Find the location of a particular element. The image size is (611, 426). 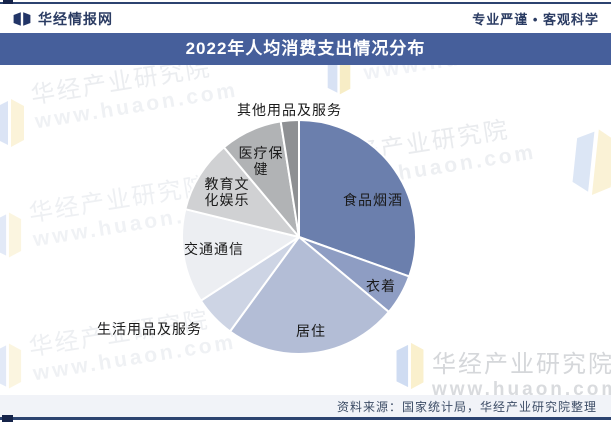

top-divider-accent is located at coordinates (8, 3).